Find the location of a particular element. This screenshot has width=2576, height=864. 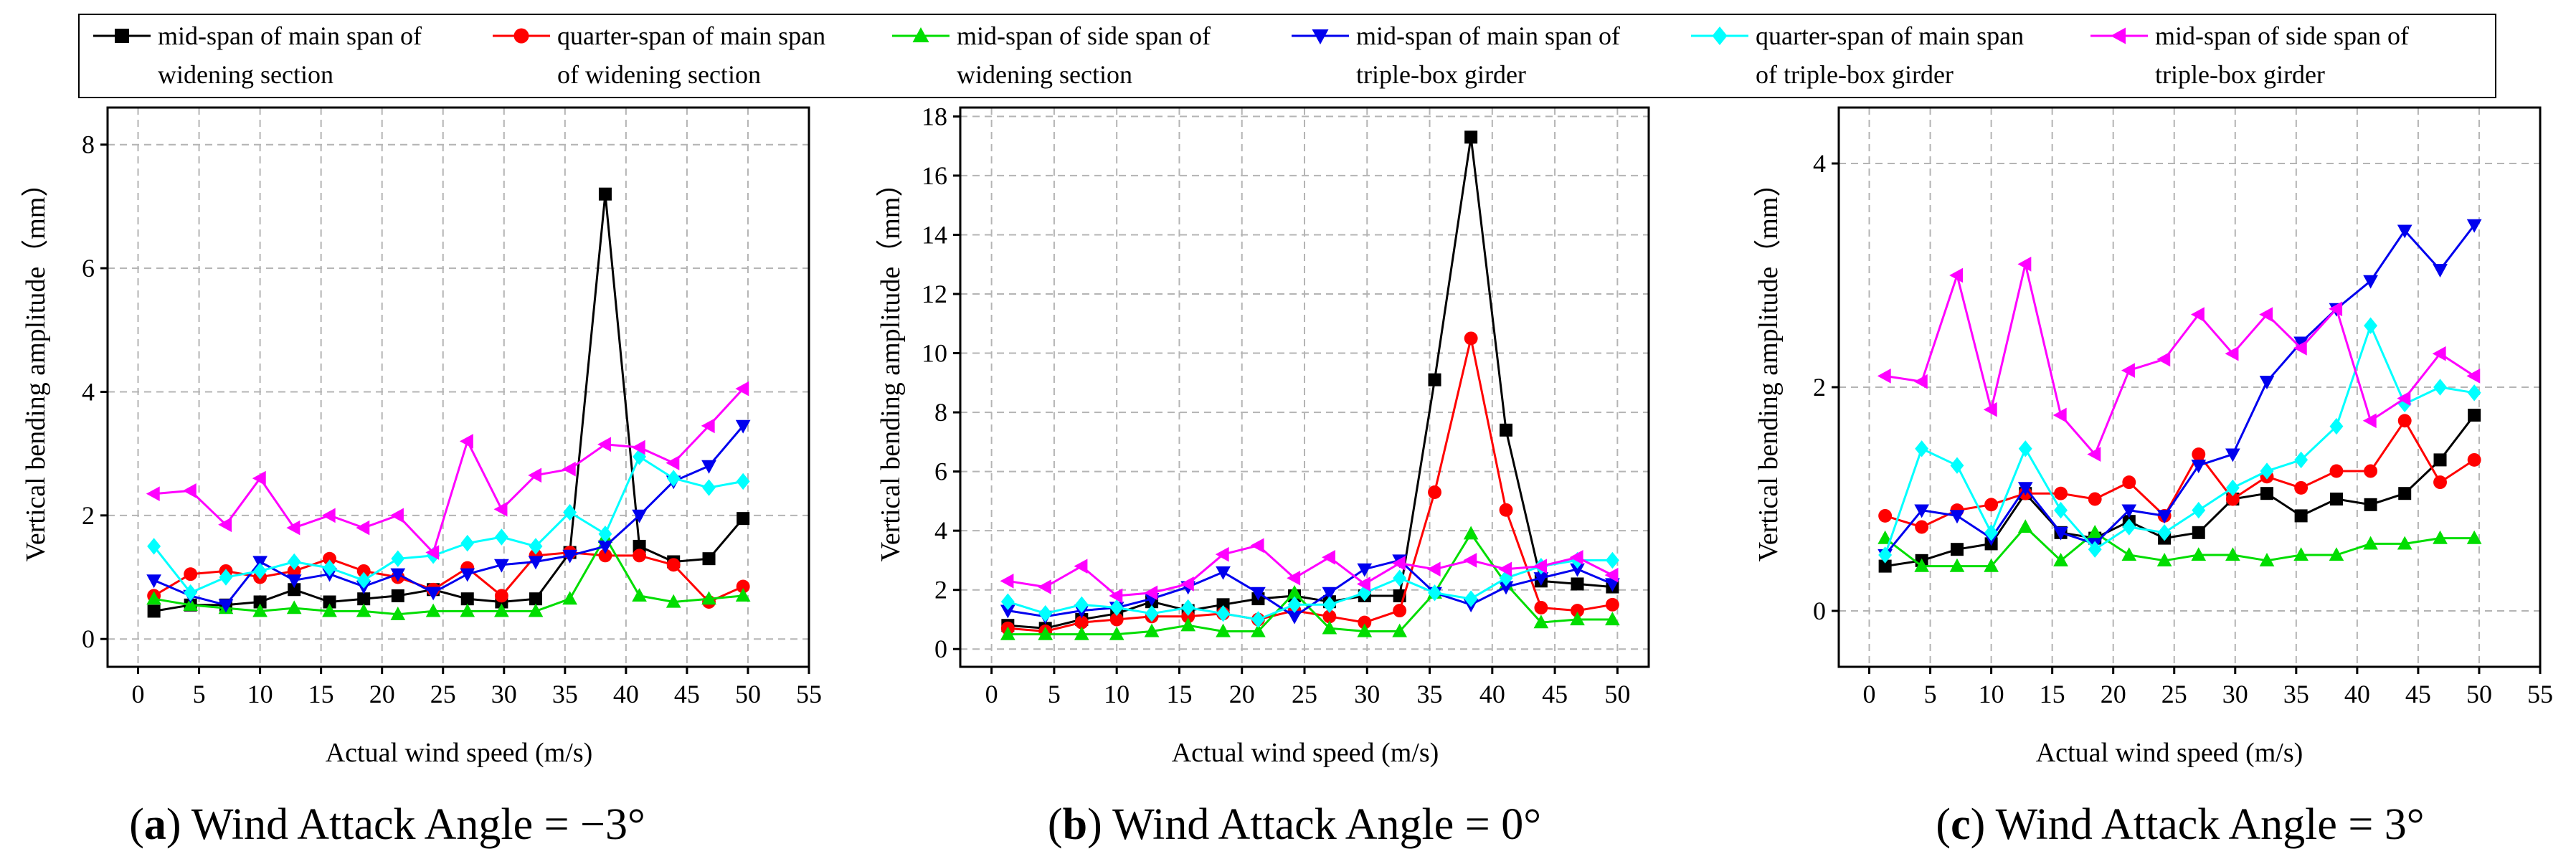

panel-b-caption-text: Wind Attack Angle = 0° is located at coordinates (1321, 824).